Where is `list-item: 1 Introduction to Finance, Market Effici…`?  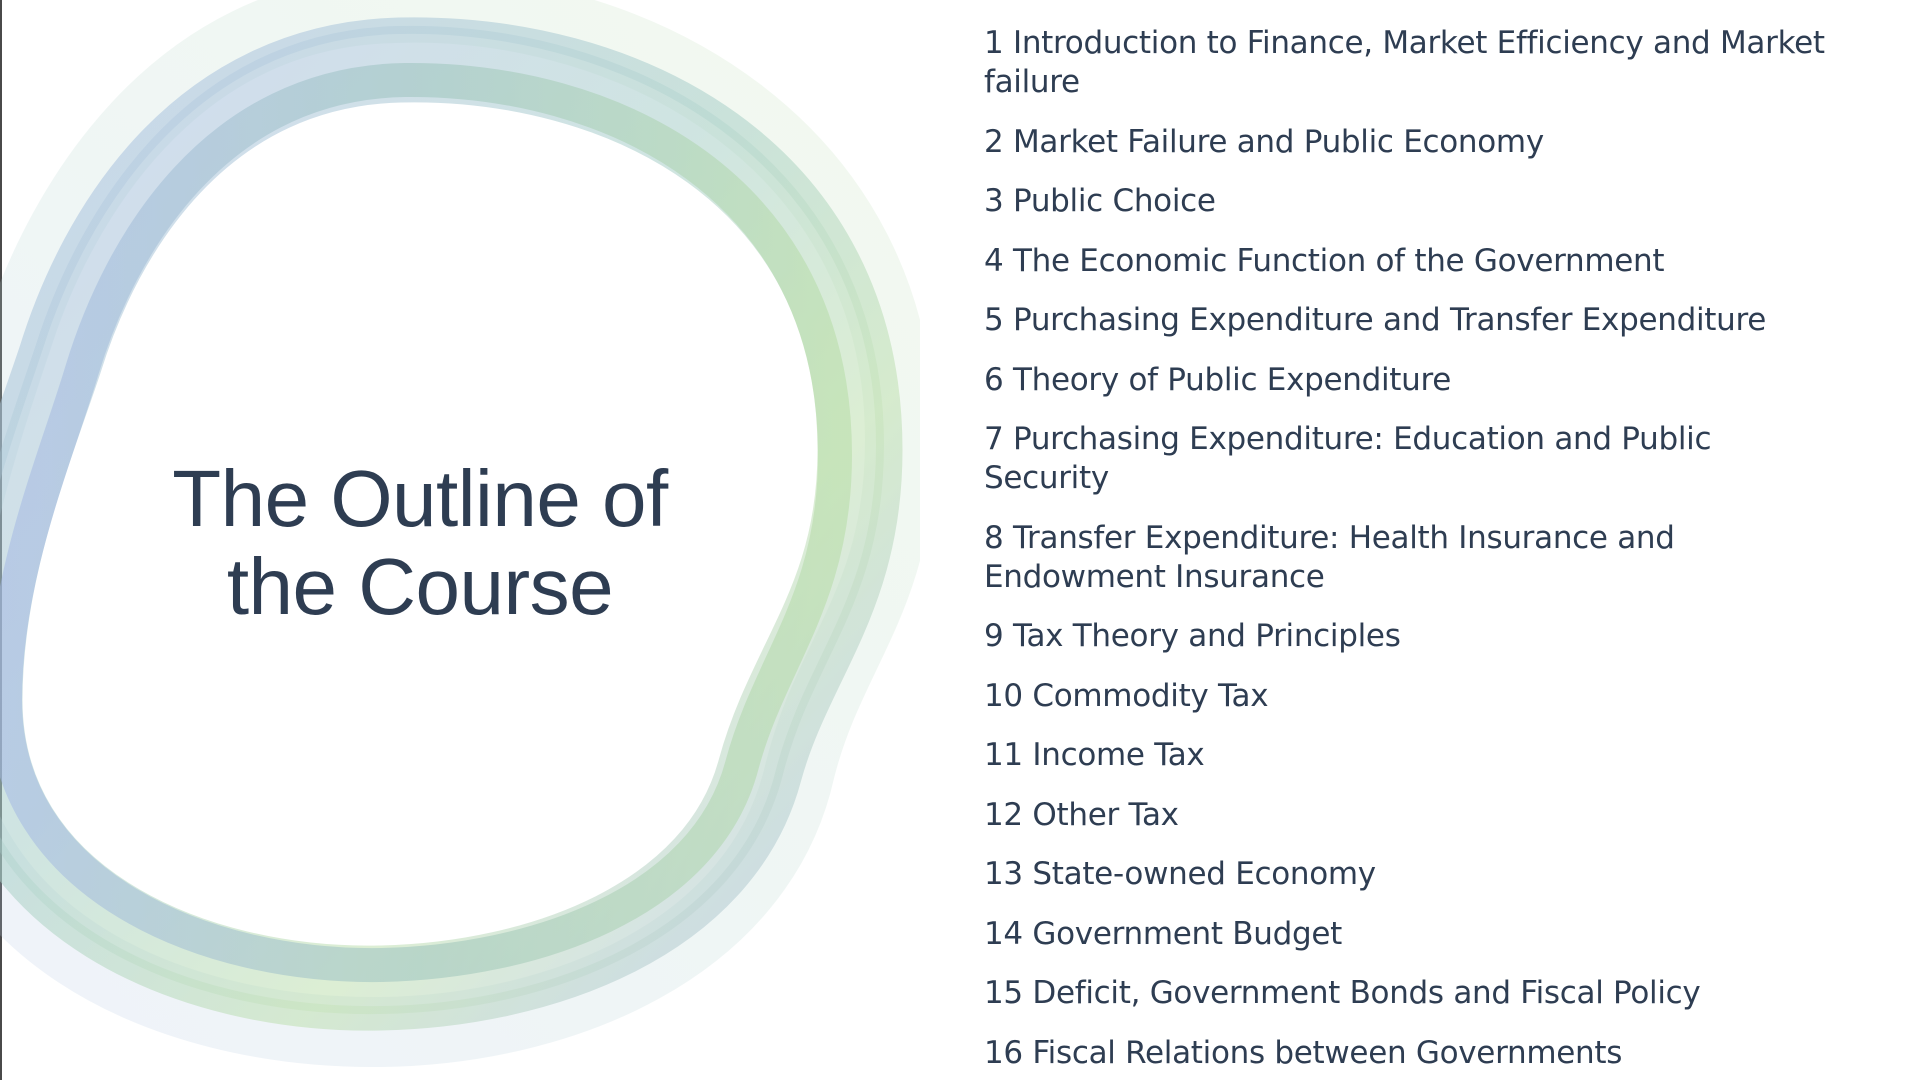 list-item: 1 Introduction to Finance, Market Effici… is located at coordinates (1404, 62).